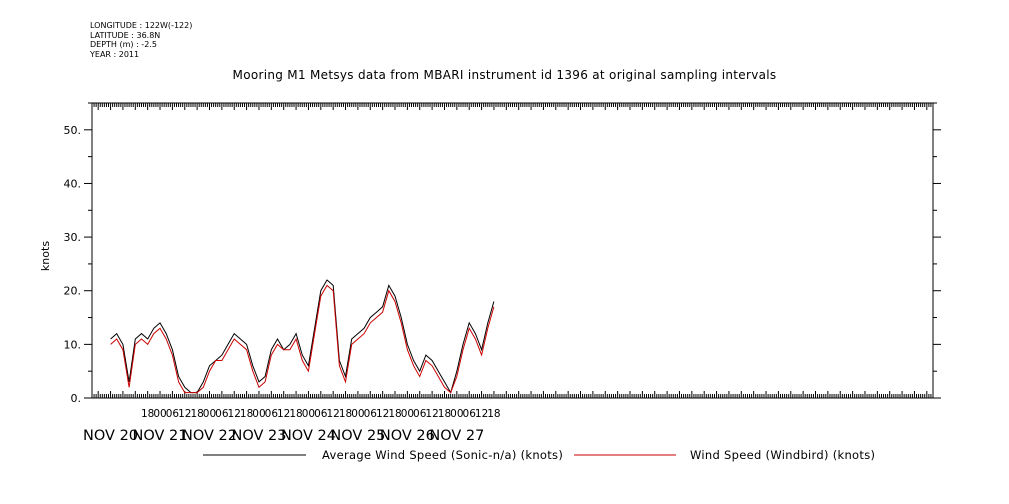 The width and height of the screenshot is (1009, 504). I want to click on y-tick-label: 30., so click(73, 237).